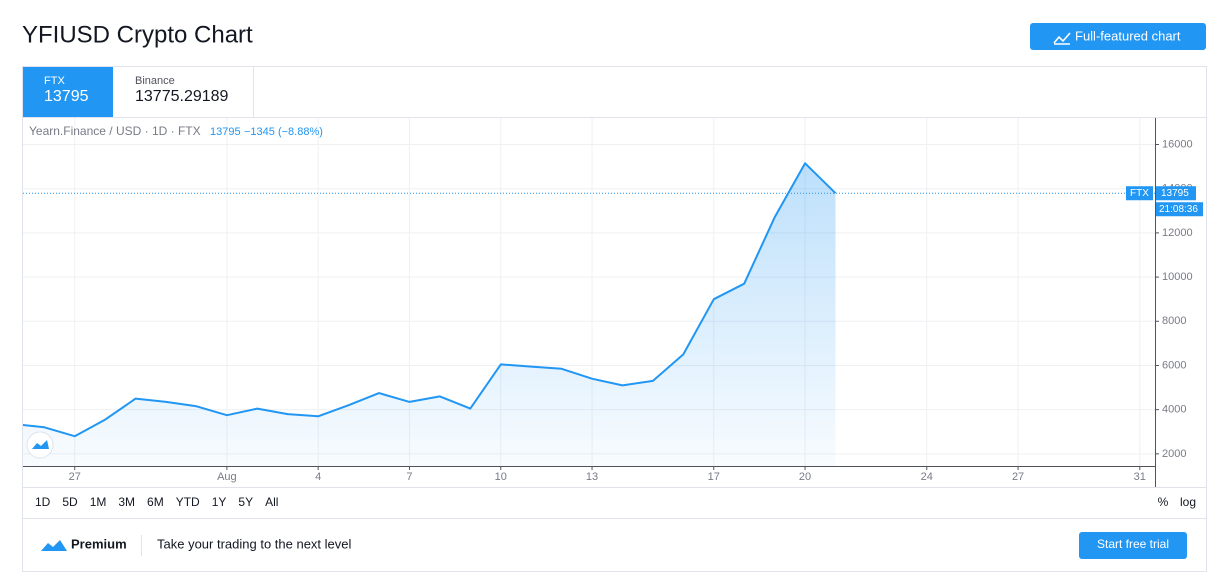  Describe the element at coordinates (182, 96) in the screenshot. I see `tab-price: 13775.29189` at that location.